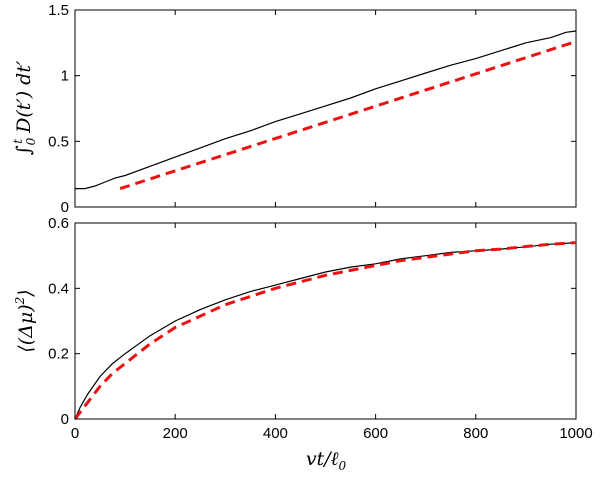  I want to click on xlabel-body: vt/ℓ, so click(322, 459).